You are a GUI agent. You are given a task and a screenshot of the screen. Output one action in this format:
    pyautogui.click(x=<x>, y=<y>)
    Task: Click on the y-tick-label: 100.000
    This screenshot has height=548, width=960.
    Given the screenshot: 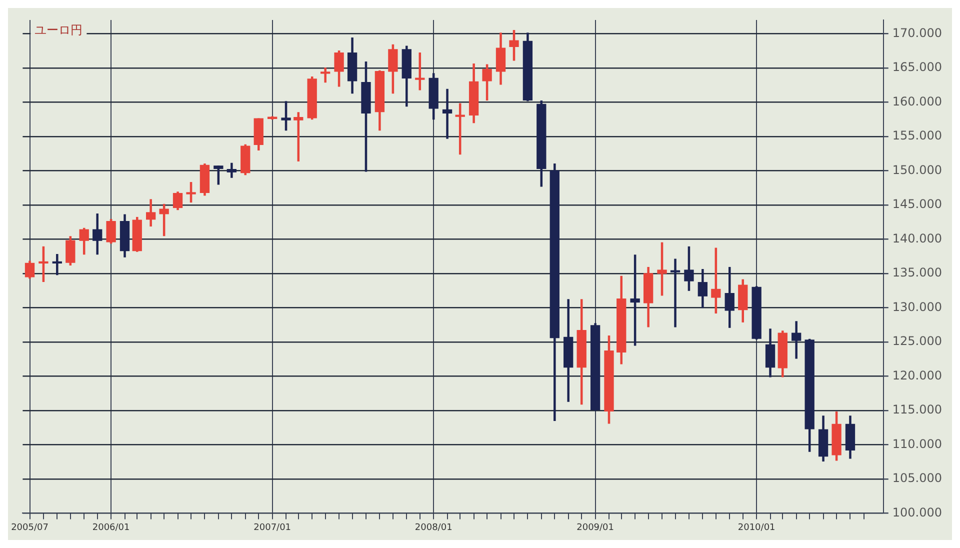 What is the action you would take?
    pyautogui.click(x=917, y=512)
    